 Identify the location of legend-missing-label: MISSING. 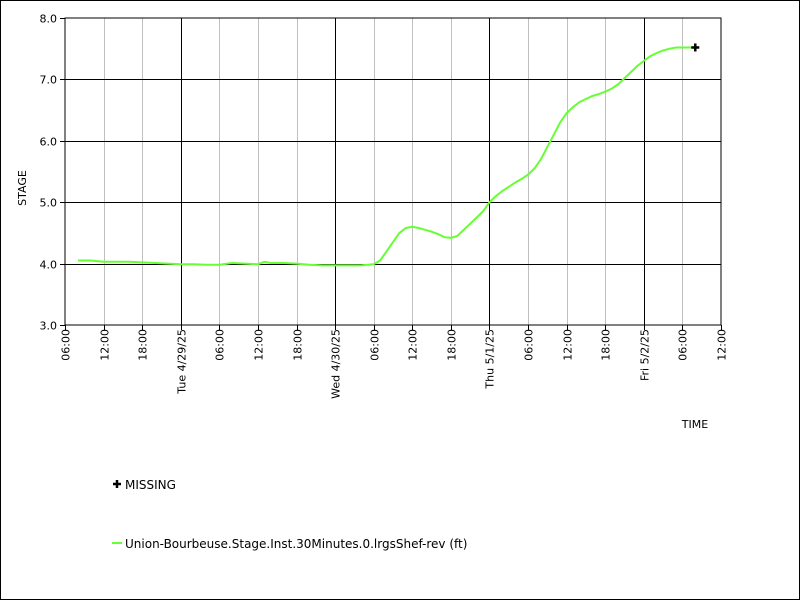
(150, 485).